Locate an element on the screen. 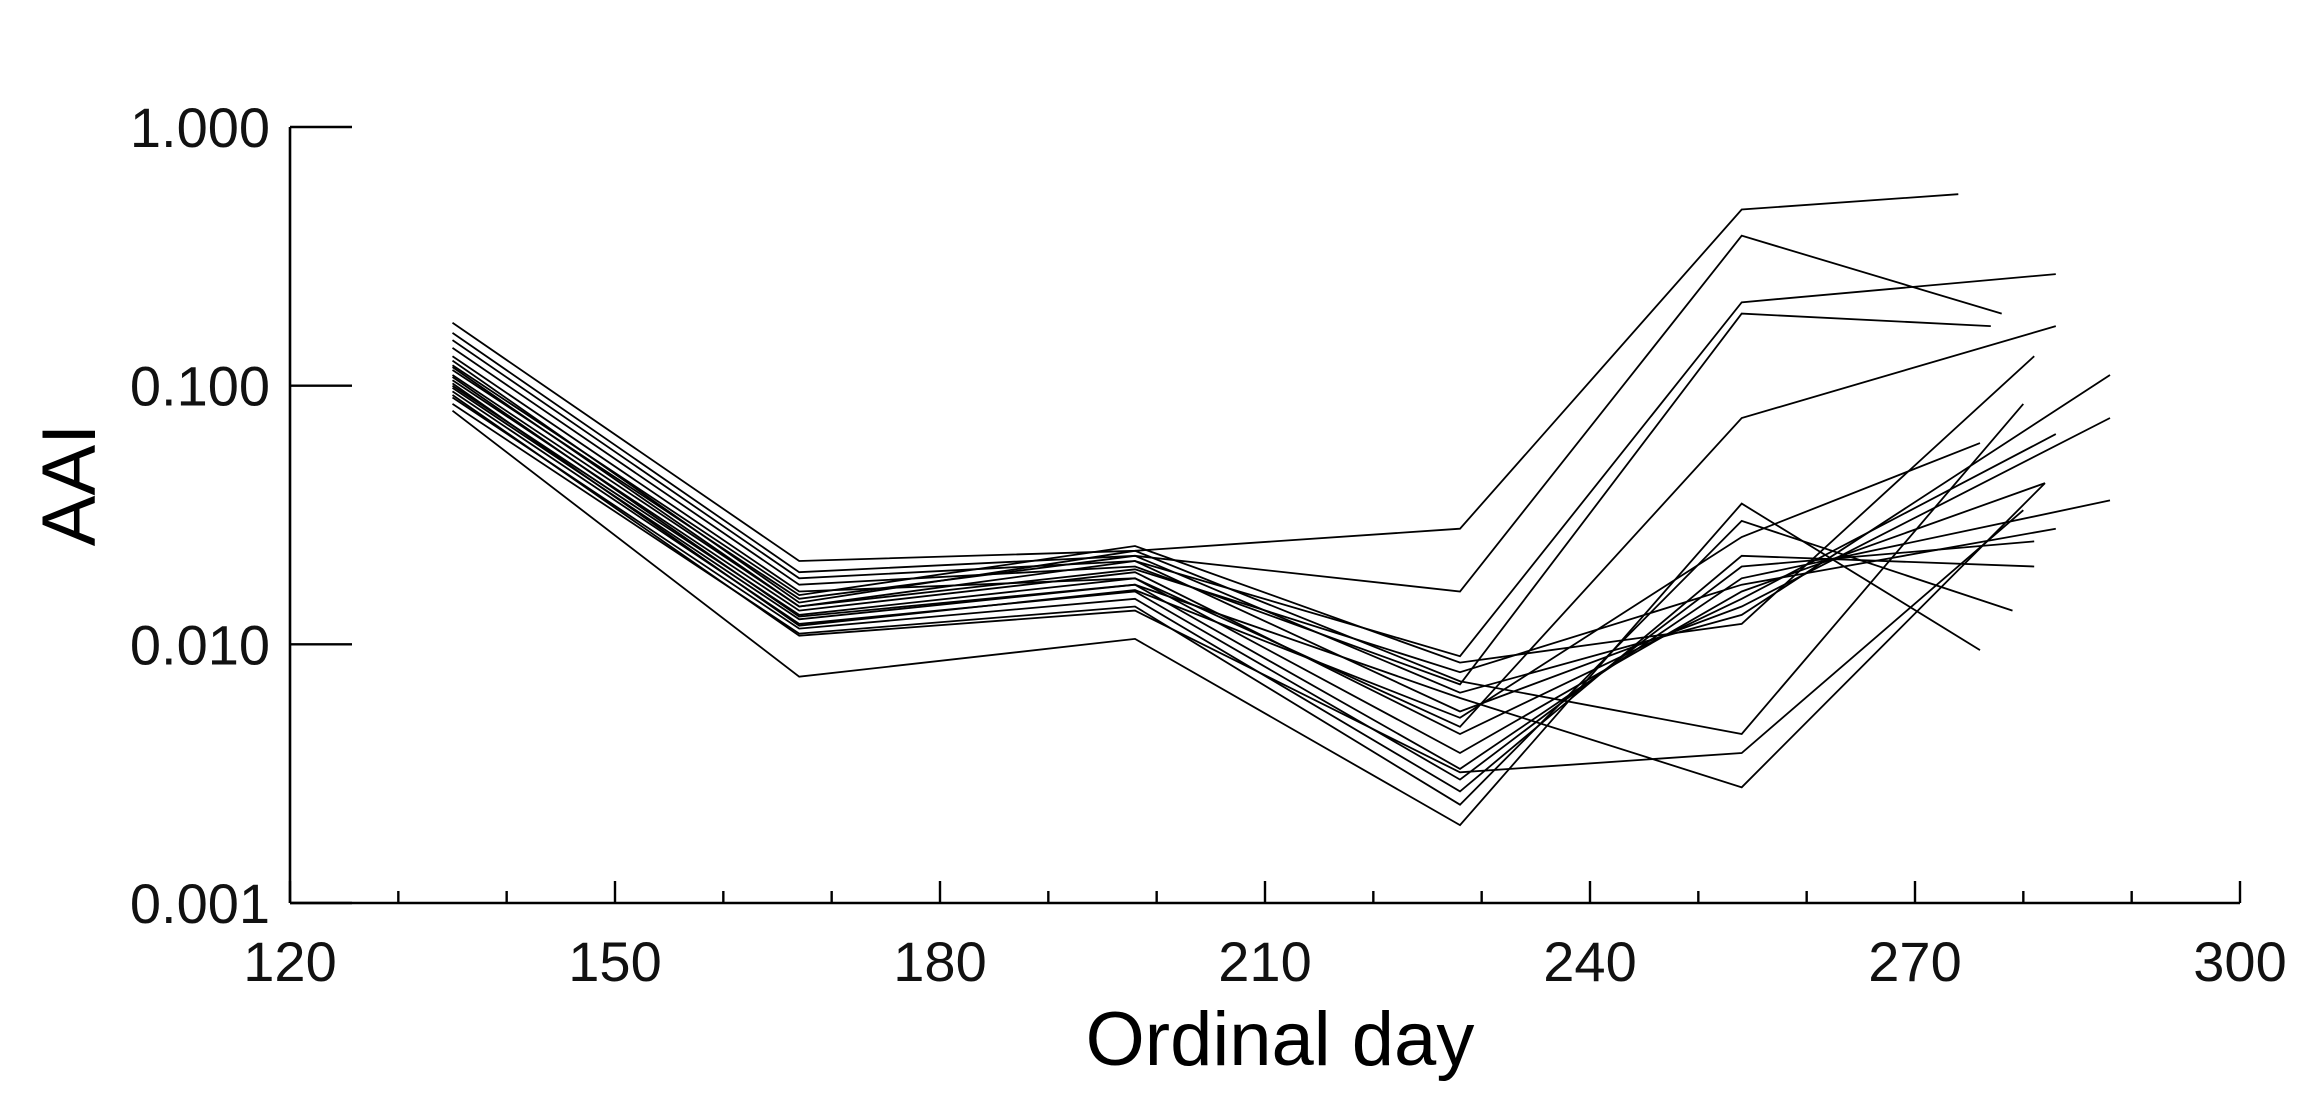  y-tick-label: 0.010 is located at coordinates (200, 644).